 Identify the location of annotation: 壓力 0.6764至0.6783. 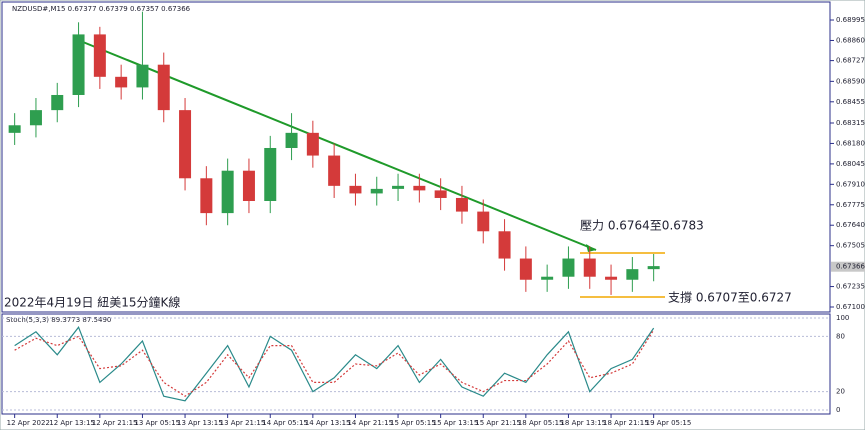
(642, 226).